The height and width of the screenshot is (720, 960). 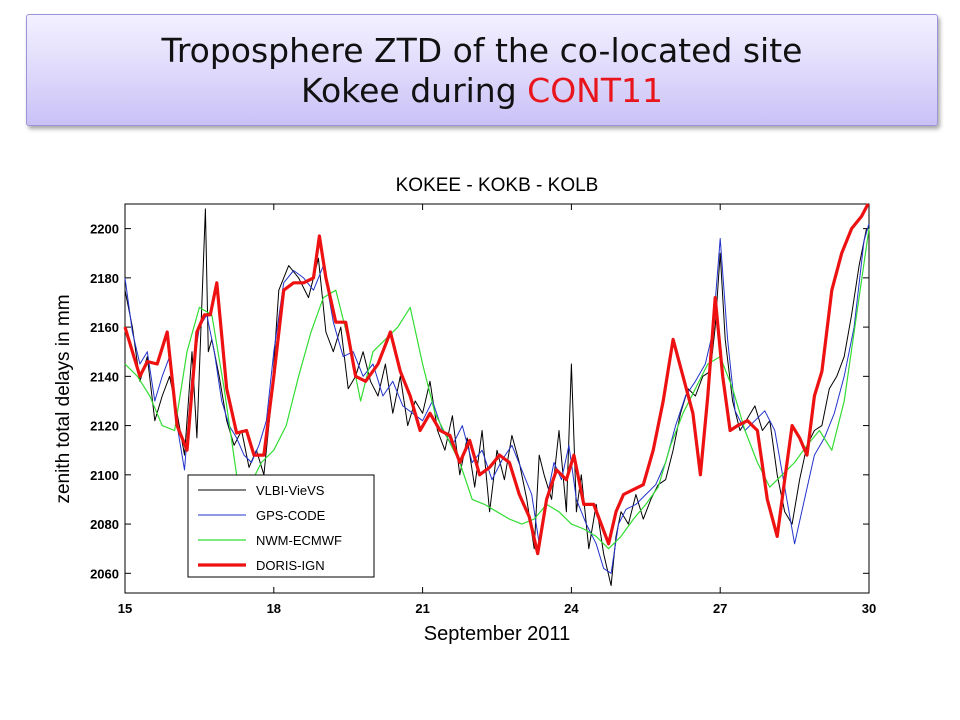 I want to click on y-tick-label: 2200, so click(x=104, y=229).